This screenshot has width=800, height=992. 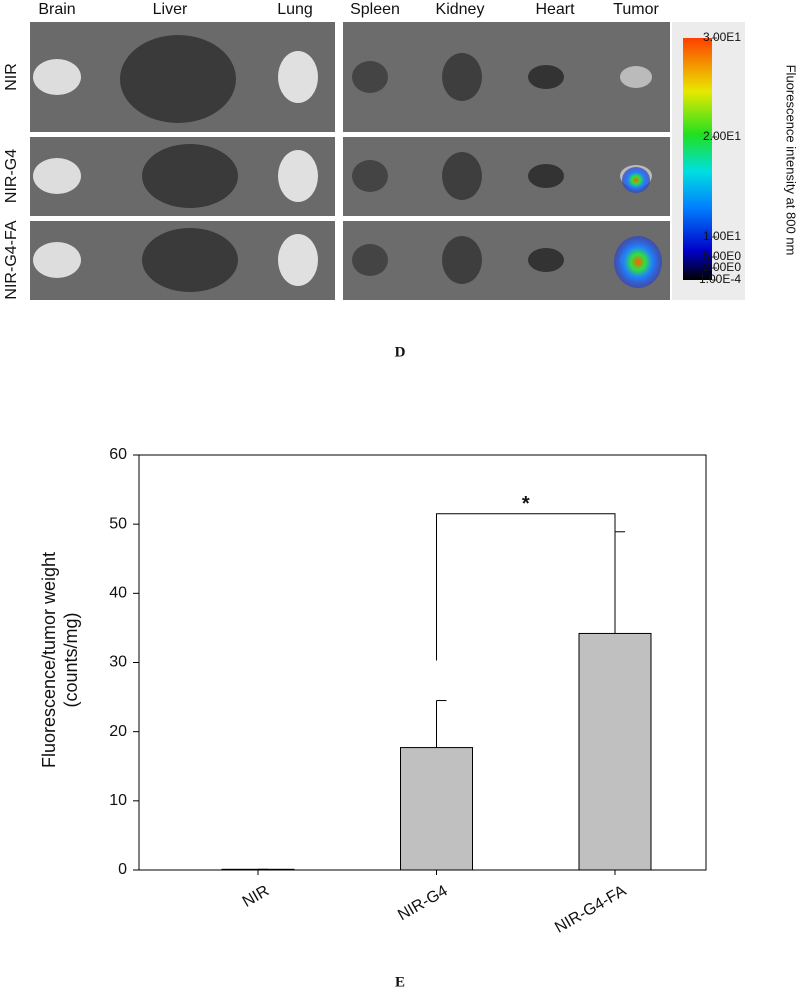 I want to click on colorbar-label: 5.00E0, so click(x=722, y=256).